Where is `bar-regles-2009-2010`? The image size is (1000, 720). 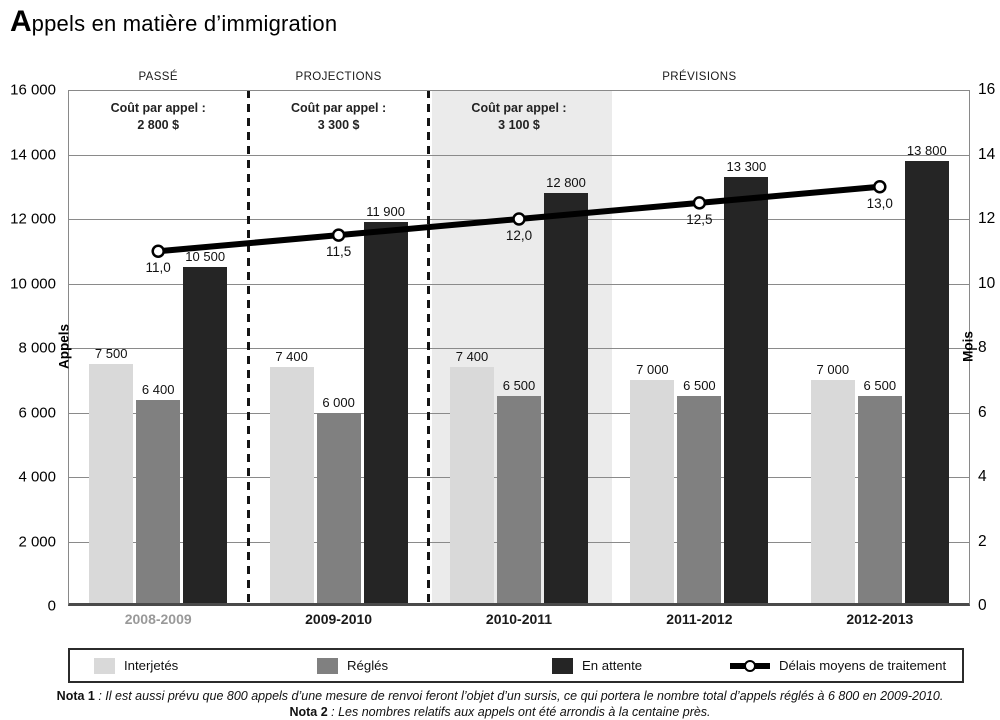
bar-regles-2009-2010 is located at coordinates (338, 509).